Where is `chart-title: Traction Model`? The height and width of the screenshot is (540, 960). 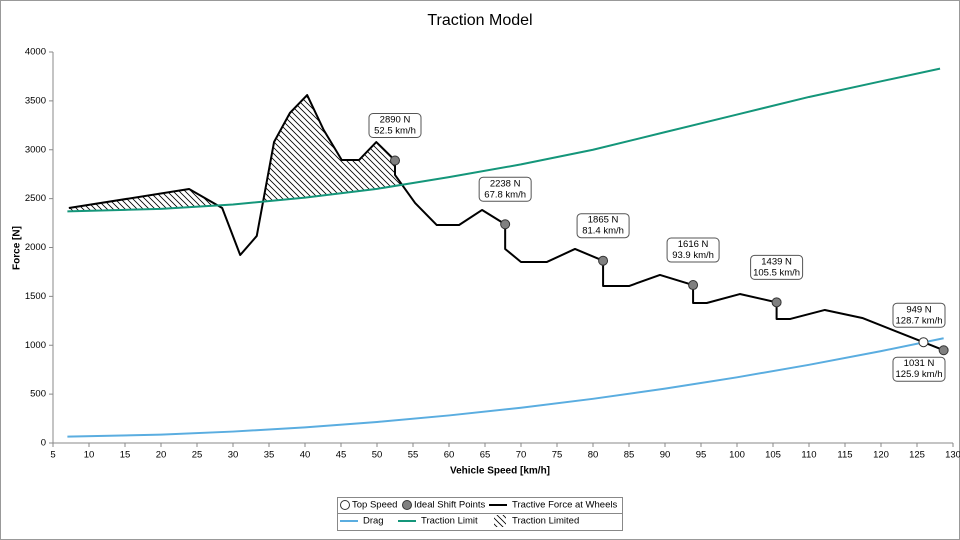
chart-title: Traction Model is located at coordinates (479, 20).